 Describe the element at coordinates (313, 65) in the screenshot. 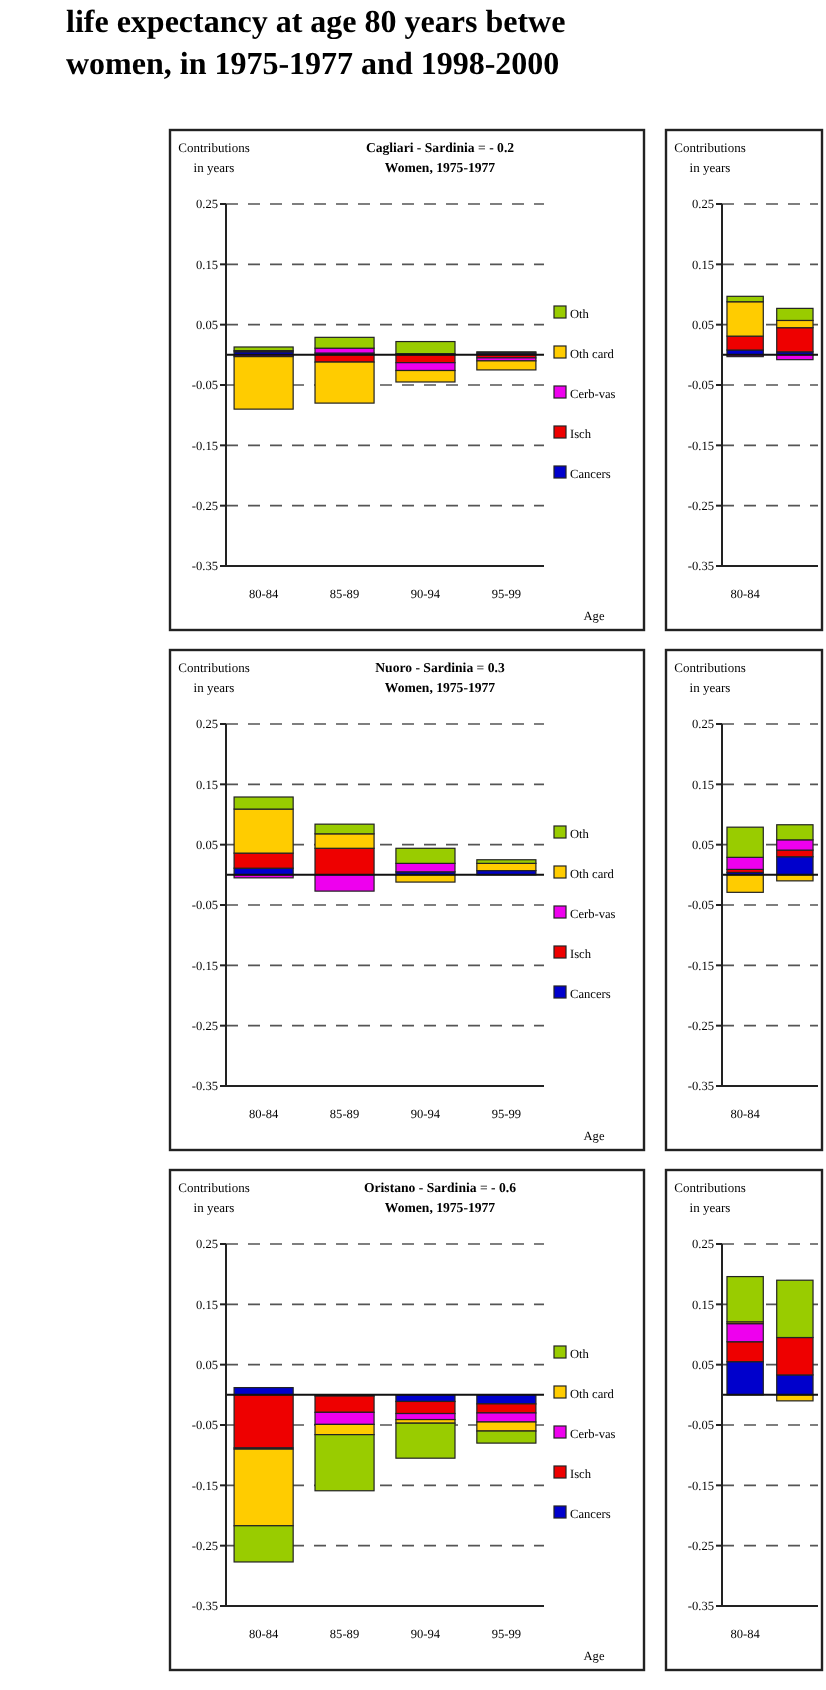

I see `text: women, in 1975-1977 and 1998-2000` at that location.